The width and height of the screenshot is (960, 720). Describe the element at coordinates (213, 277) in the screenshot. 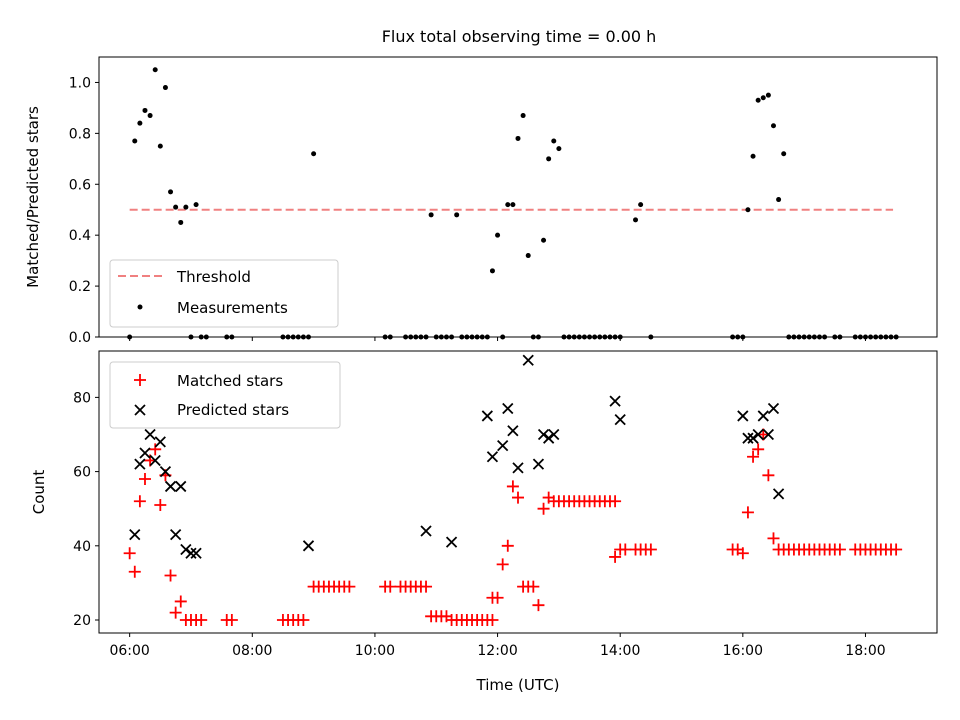

I see `threshold-legend-label: Threshold` at that location.